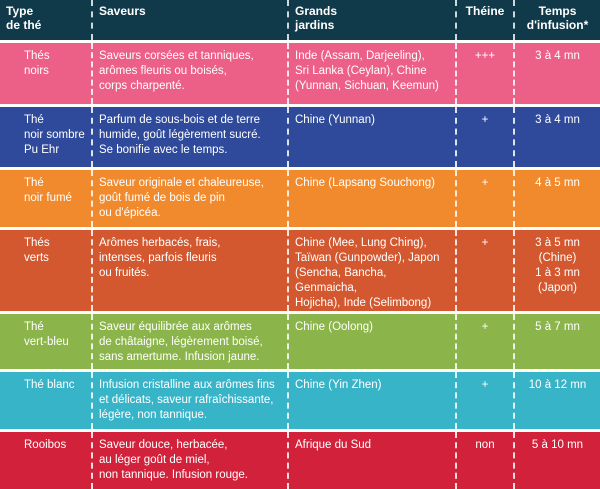 Image resolution: width=600 pixels, height=489 pixels. What do you see at coordinates (372, 341) in the screenshot?
I see `cell-jardins: Chine (Oolong)` at bounding box center [372, 341].